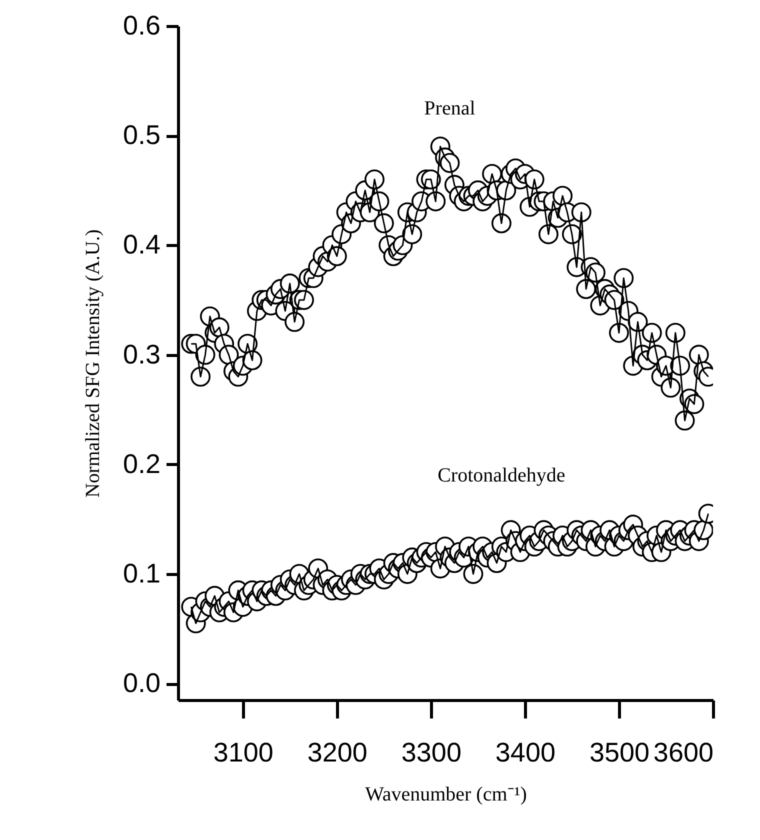 This screenshot has width=760, height=840. What do you see at coordinates (446, 795) in the screenshot?
I see `x-axis-title: Wavenumber (cm⁻¹)` at bounding box center [446, 795].